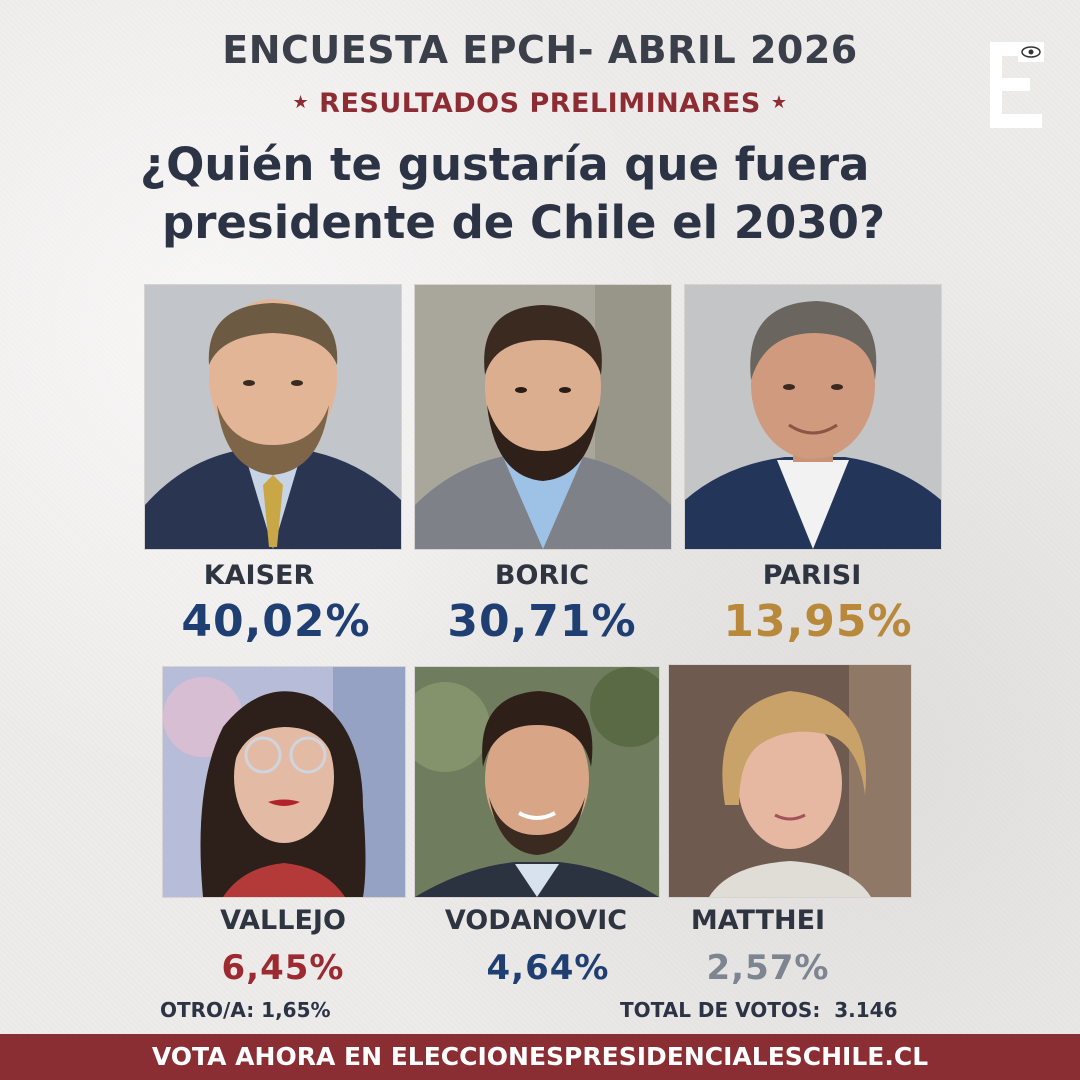  What do you see at coordinates (537, 782) in the screenshot?
I see `candidate-photo-vodanovic` at bounding box center [537, 782].